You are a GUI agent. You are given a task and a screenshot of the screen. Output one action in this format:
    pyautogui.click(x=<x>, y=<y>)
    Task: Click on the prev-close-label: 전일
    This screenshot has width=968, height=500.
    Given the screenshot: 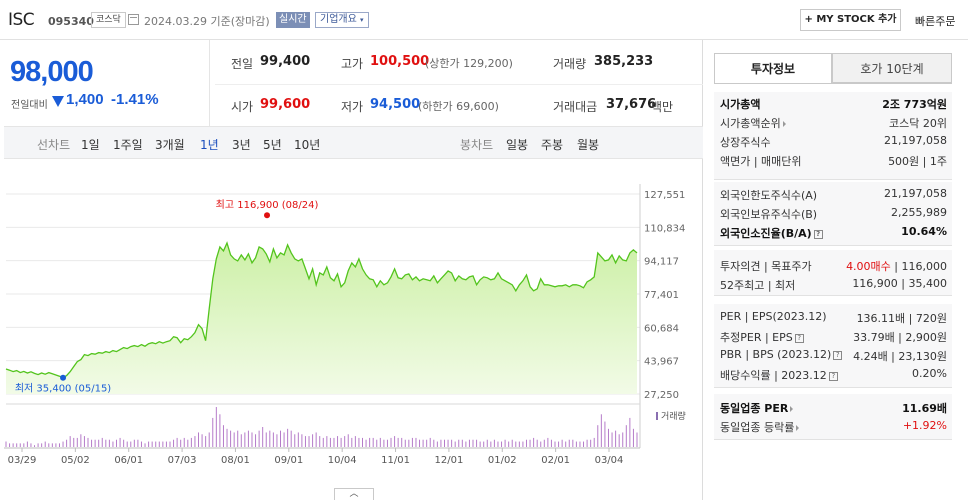 What is the action you would take?
    pyautogui.click(x=242, y=64)
    